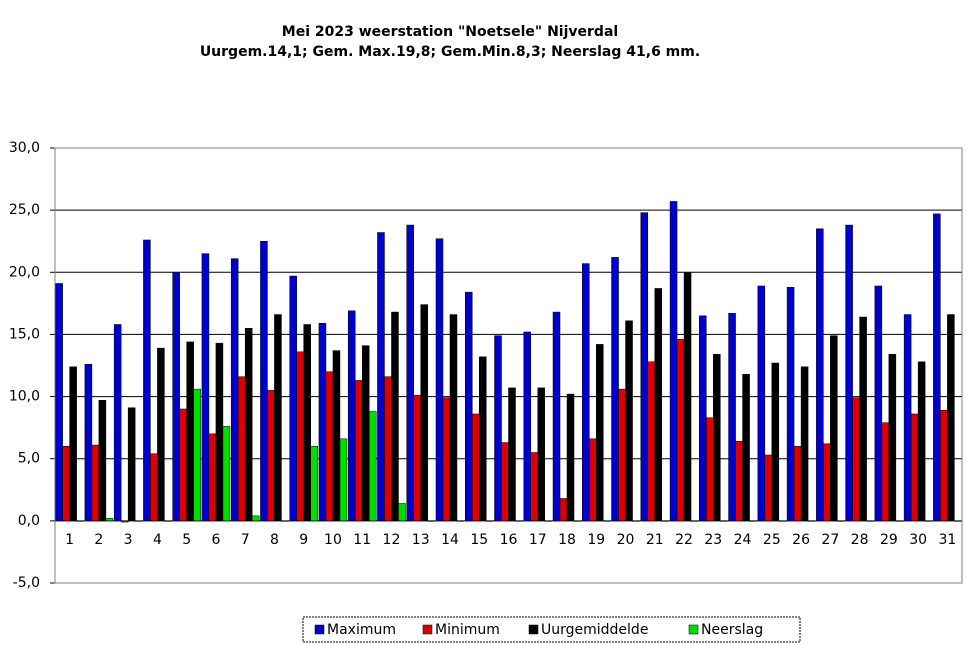  I want to click on y-tick-label: 20,0, so click(24, 272).